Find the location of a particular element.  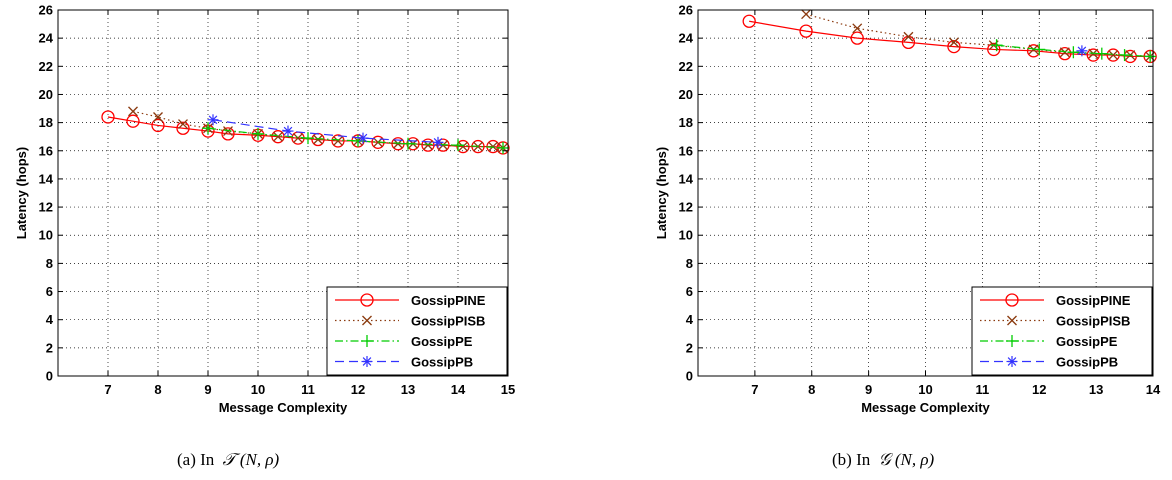

y-tick-label: 24 is located at coordinates (686, 38).